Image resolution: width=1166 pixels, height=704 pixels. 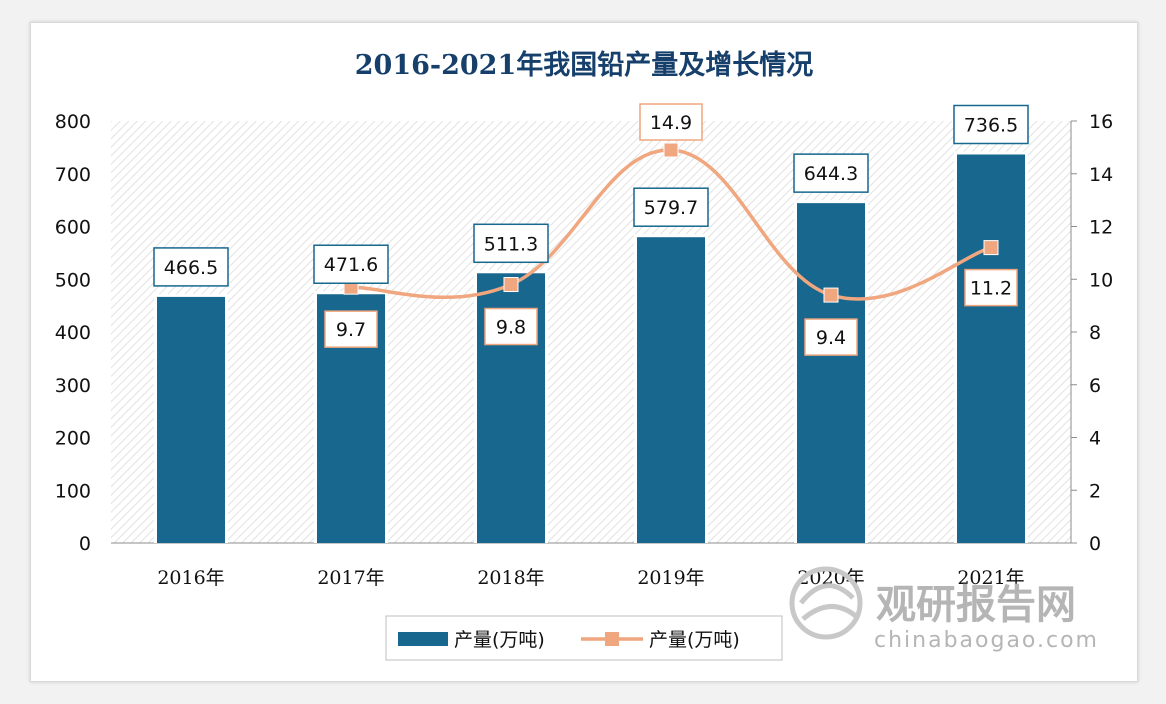 I want to click on x-tick-label: 2021年, so click(x=990, y=578).